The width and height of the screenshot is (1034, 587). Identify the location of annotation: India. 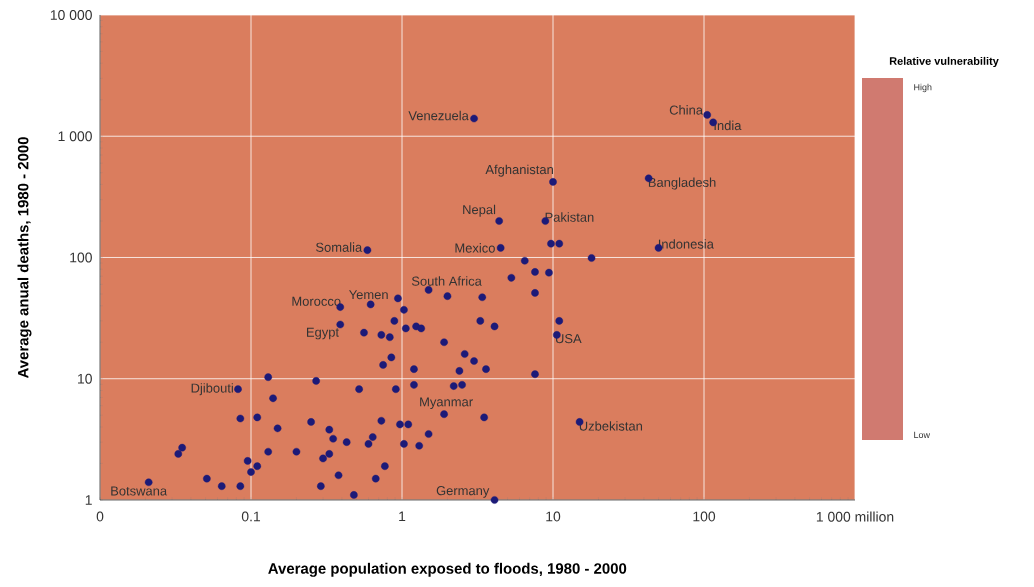
(728, 125).